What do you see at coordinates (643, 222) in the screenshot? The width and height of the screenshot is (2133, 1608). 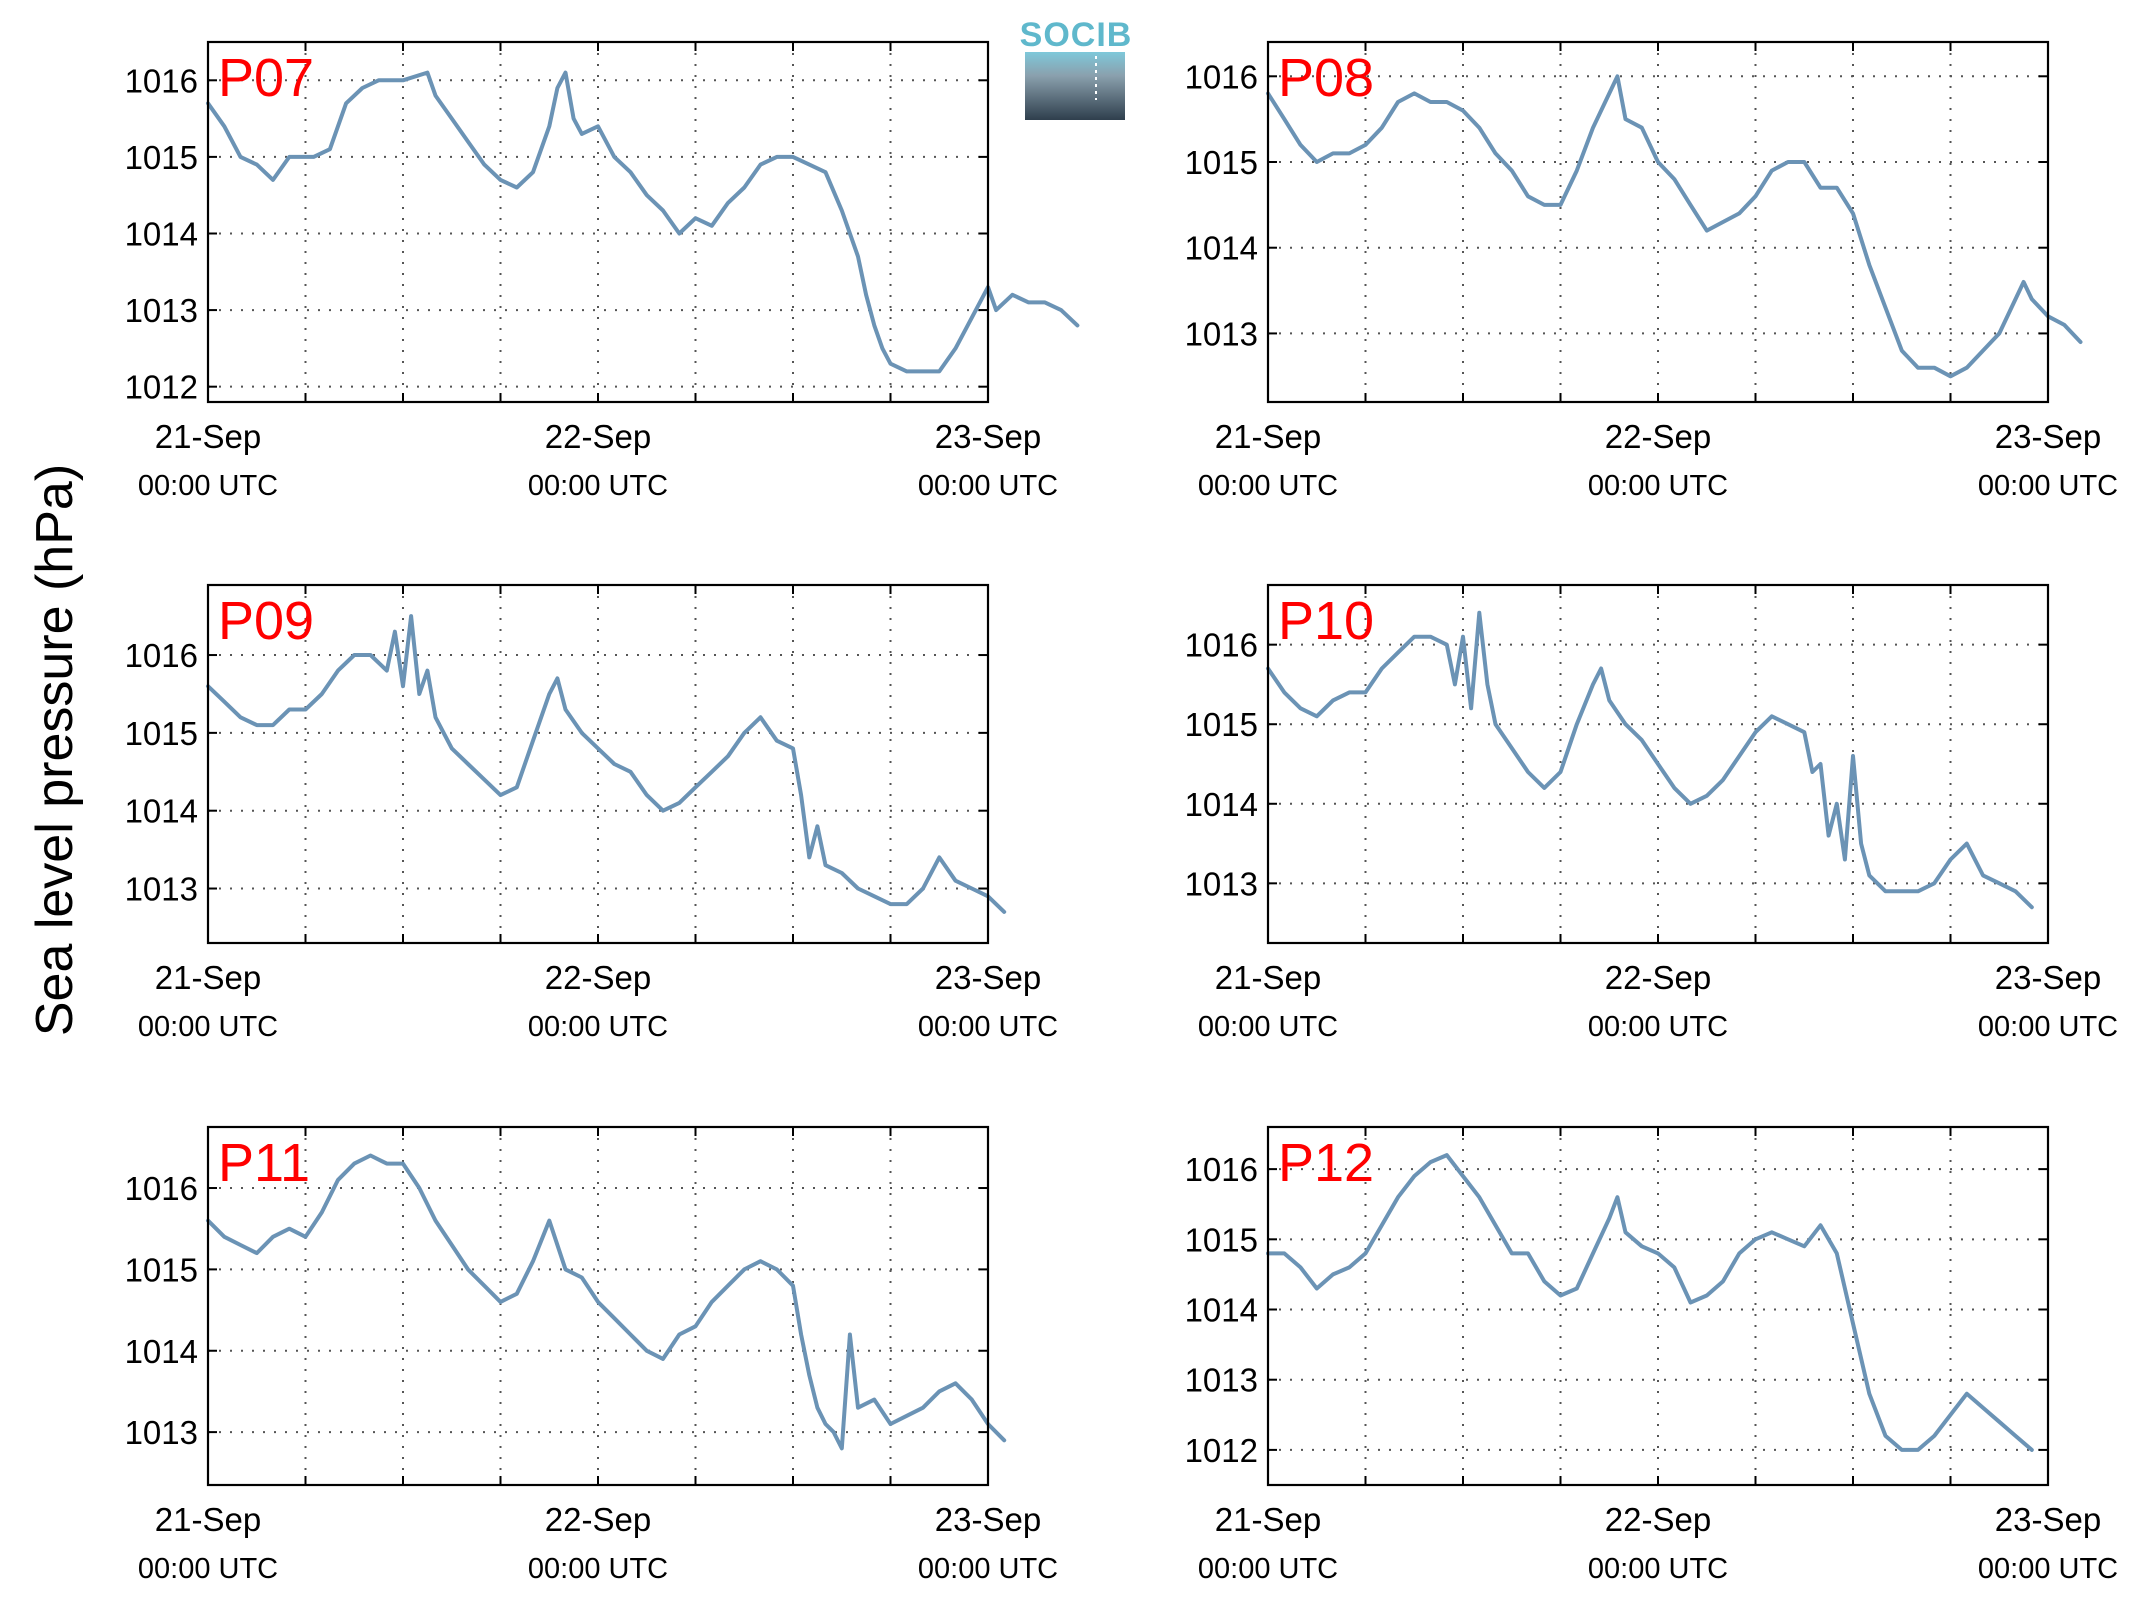 I see `series-line-p07` at bounding box center [643, 222].